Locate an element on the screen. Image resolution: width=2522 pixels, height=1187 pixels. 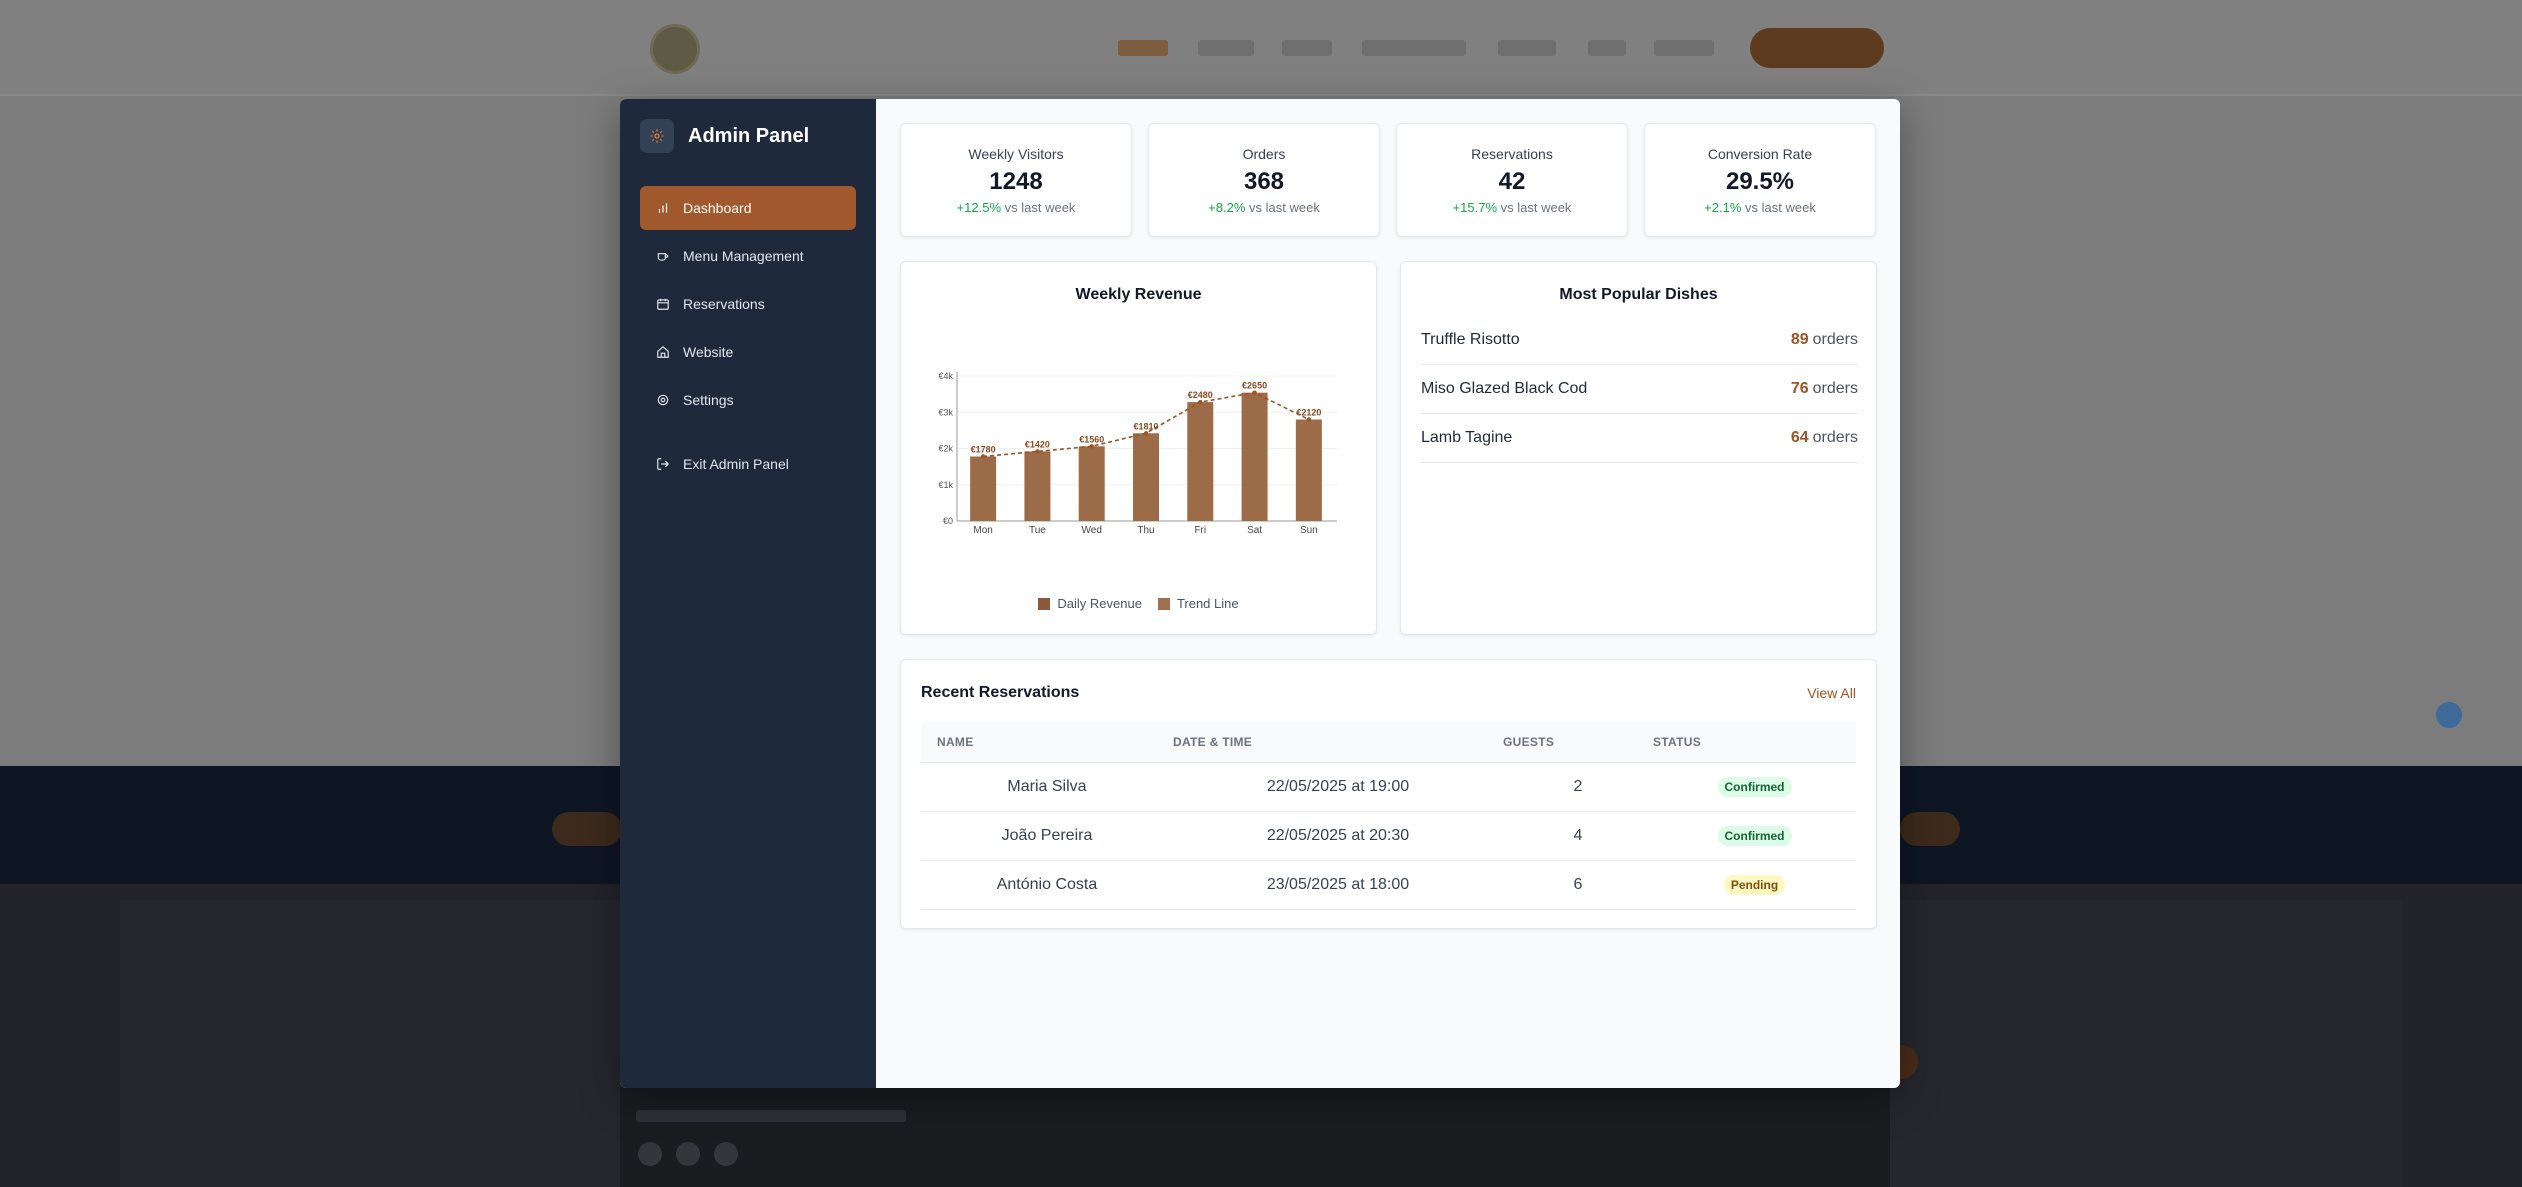
stat-label: Weekly Visitors is located at coordinates (1016, 154).